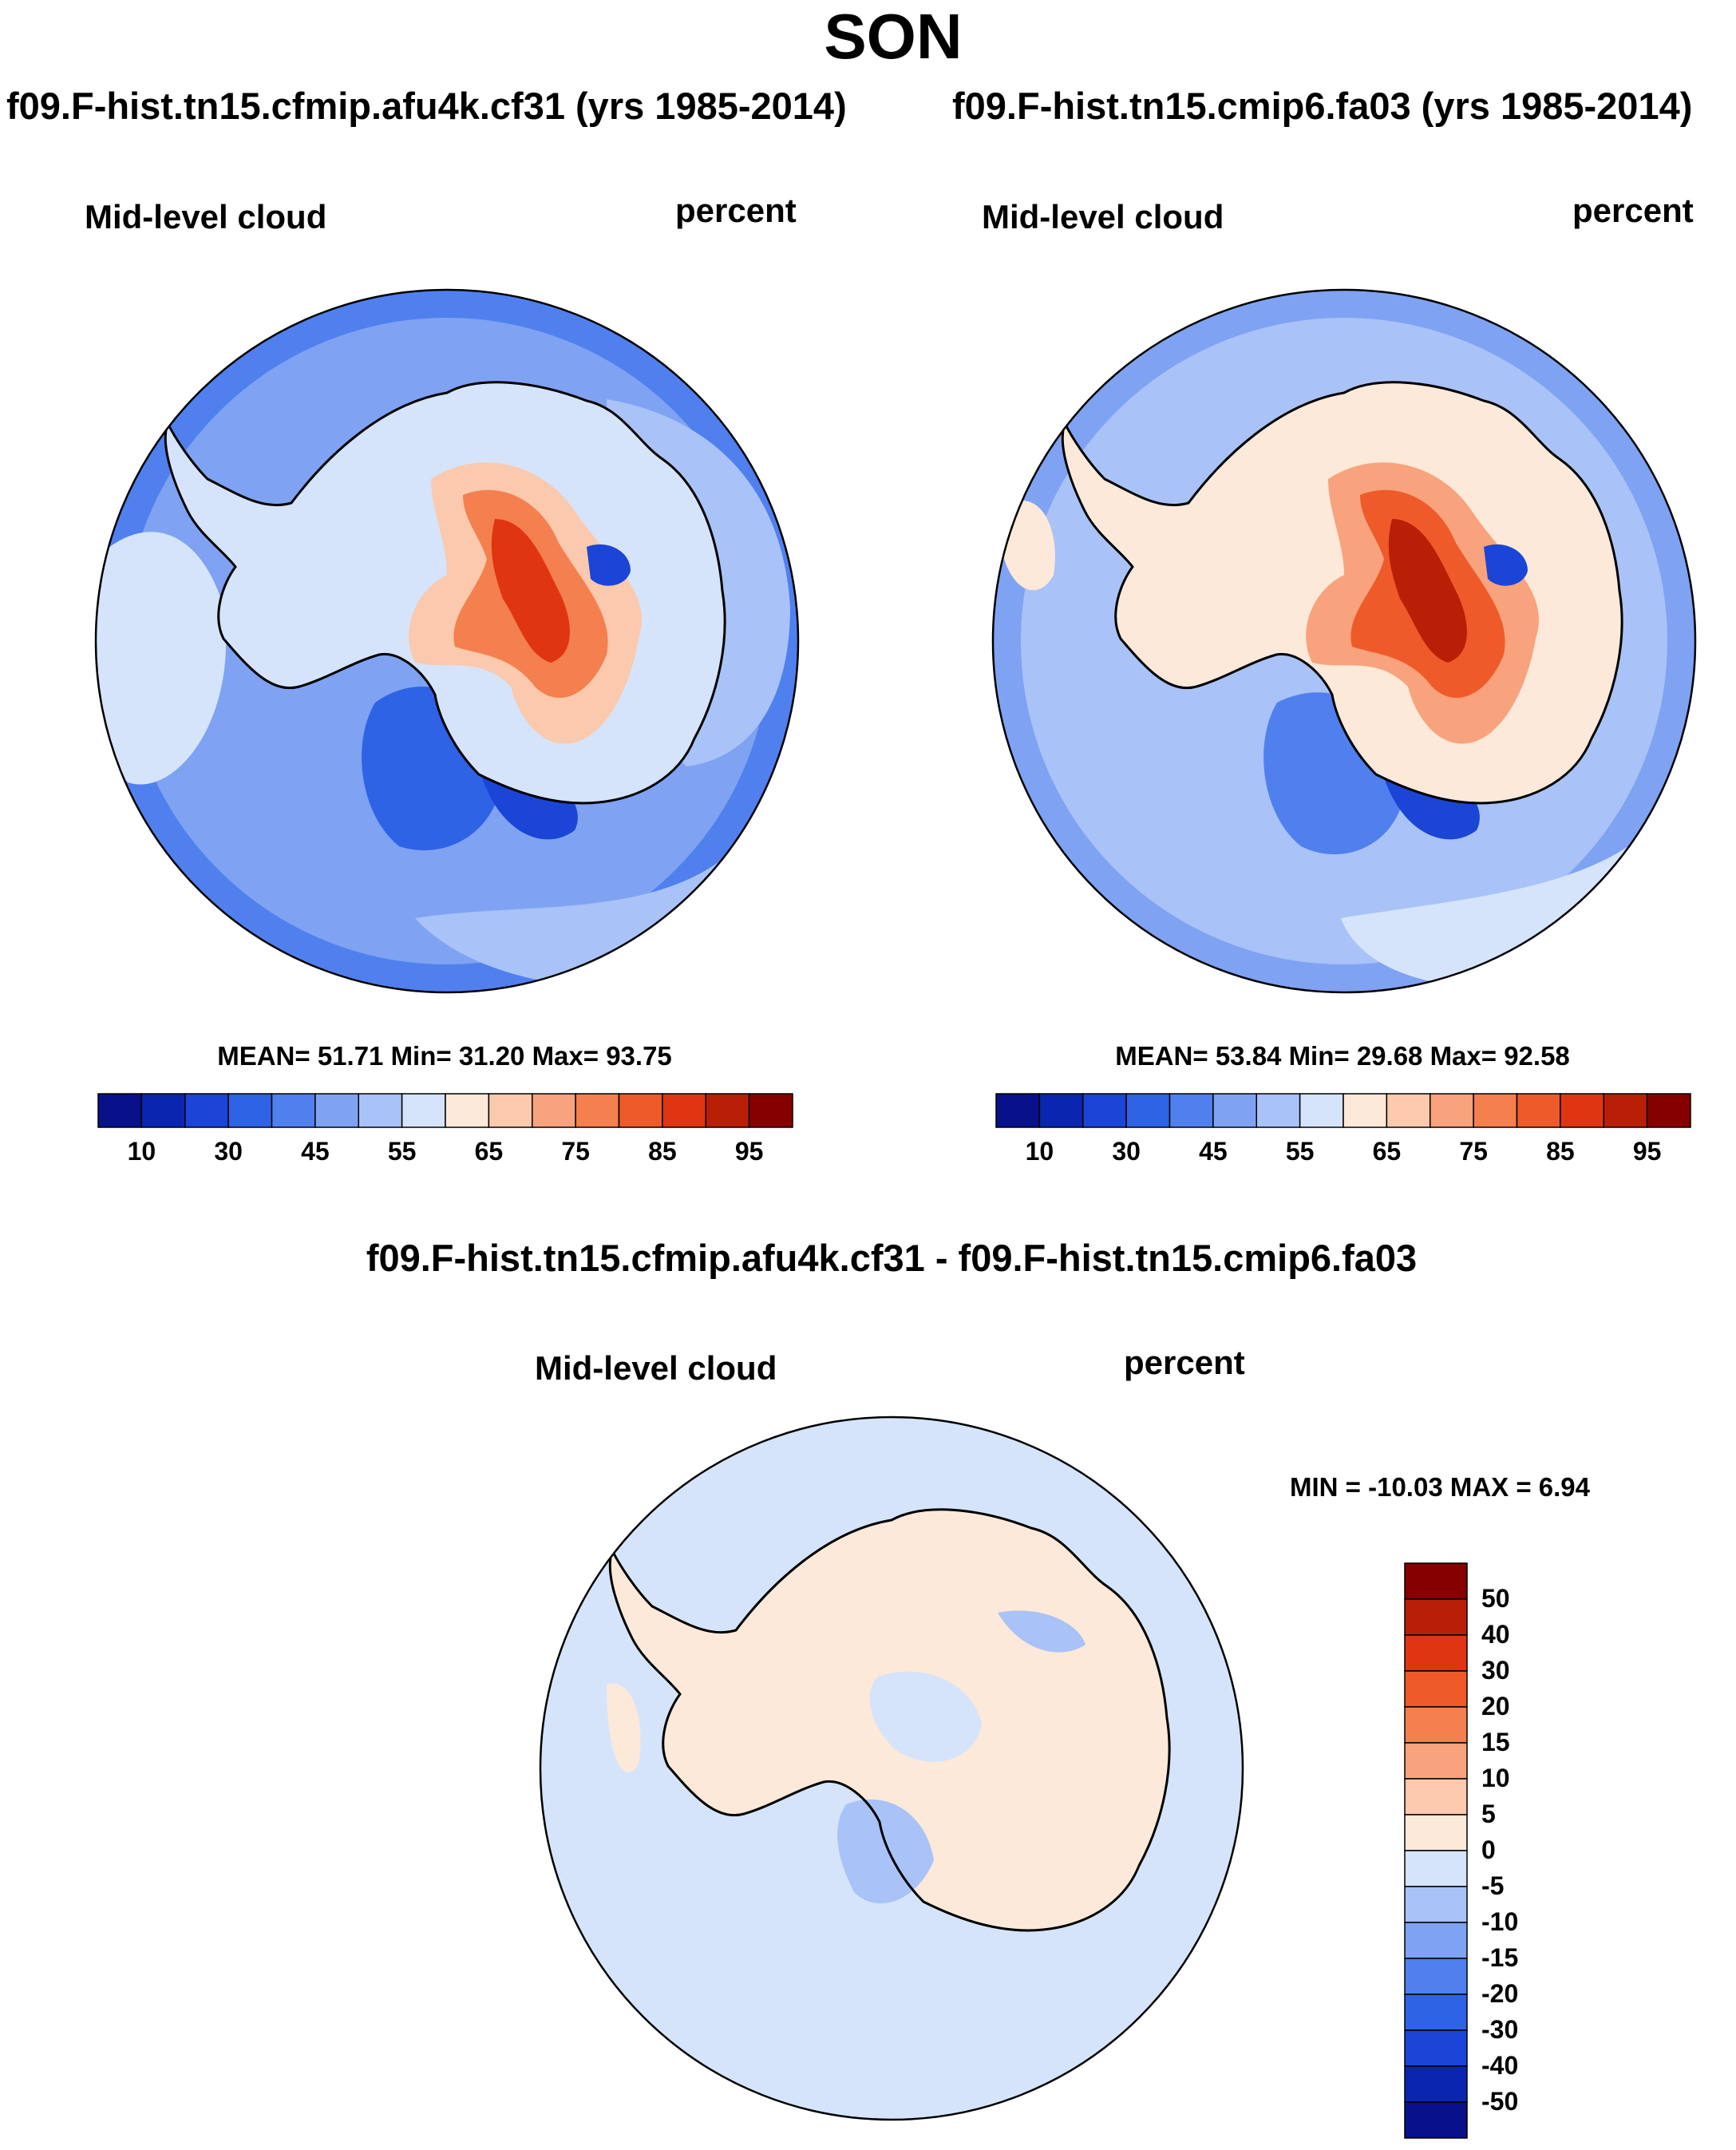 The width and height of the screenshot is (1736, 2150). I want to click on panel1-colorbar, so click(445, 1110).